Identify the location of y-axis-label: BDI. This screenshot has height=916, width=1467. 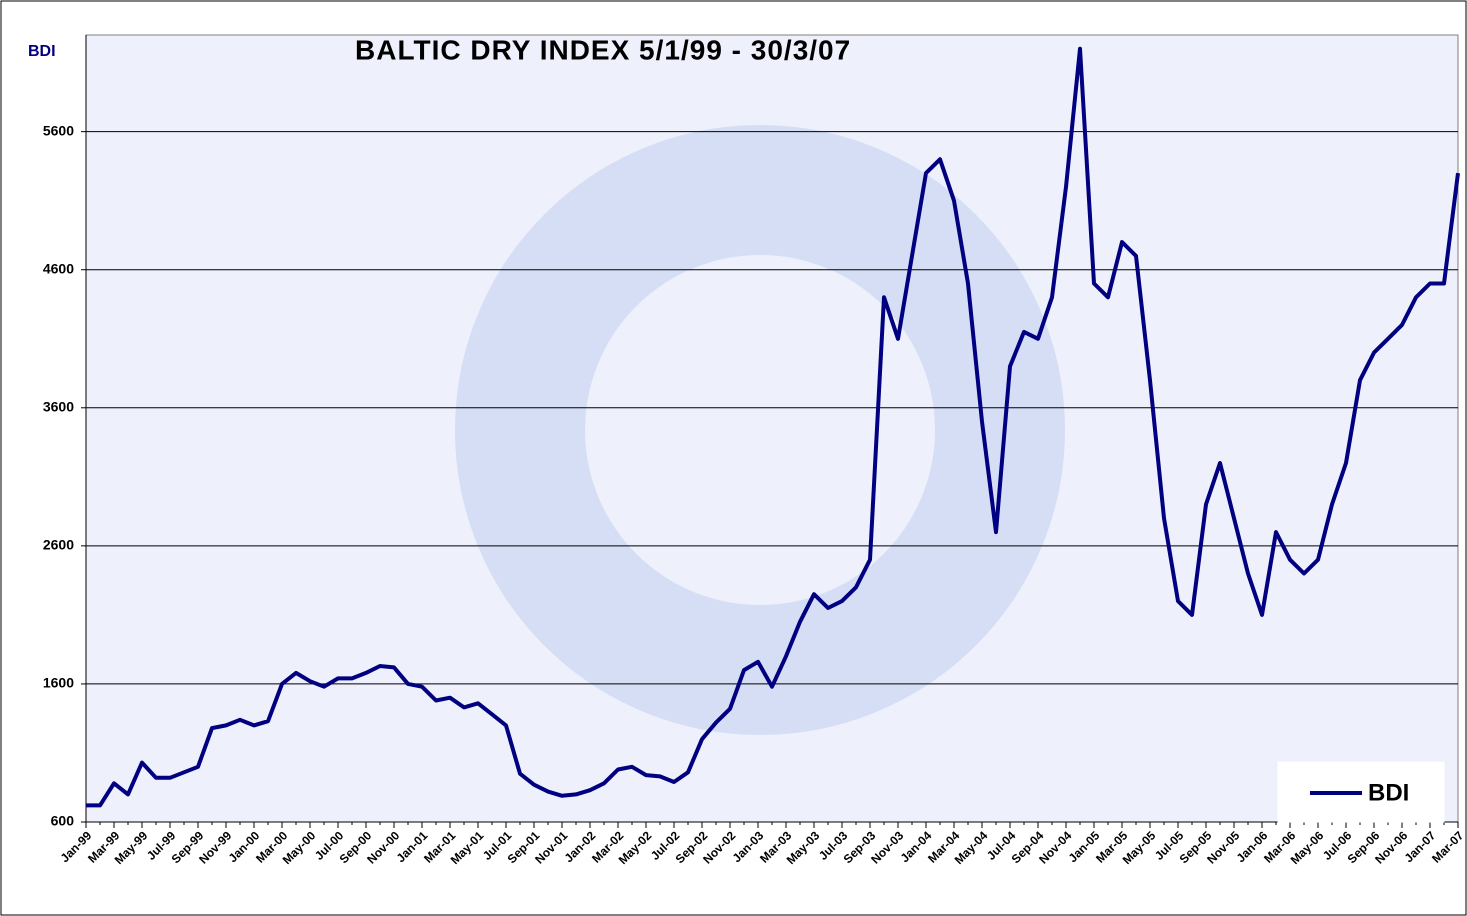
(42, 51).